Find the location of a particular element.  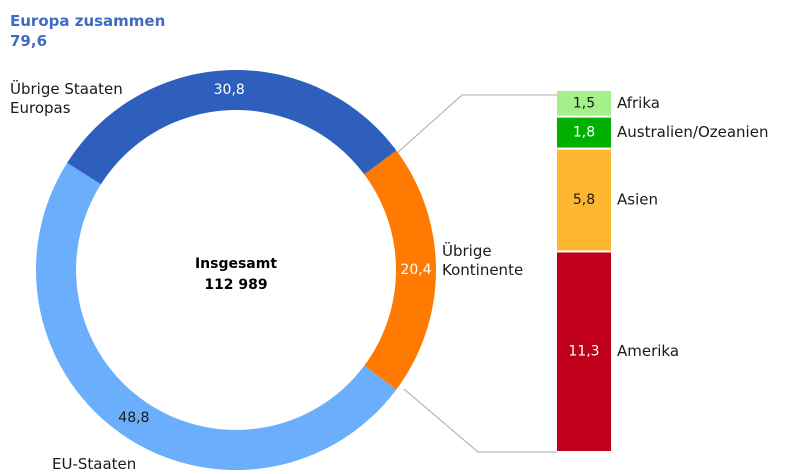

segment-label: Übrige Kontinente is located at coordinates (483, 260).